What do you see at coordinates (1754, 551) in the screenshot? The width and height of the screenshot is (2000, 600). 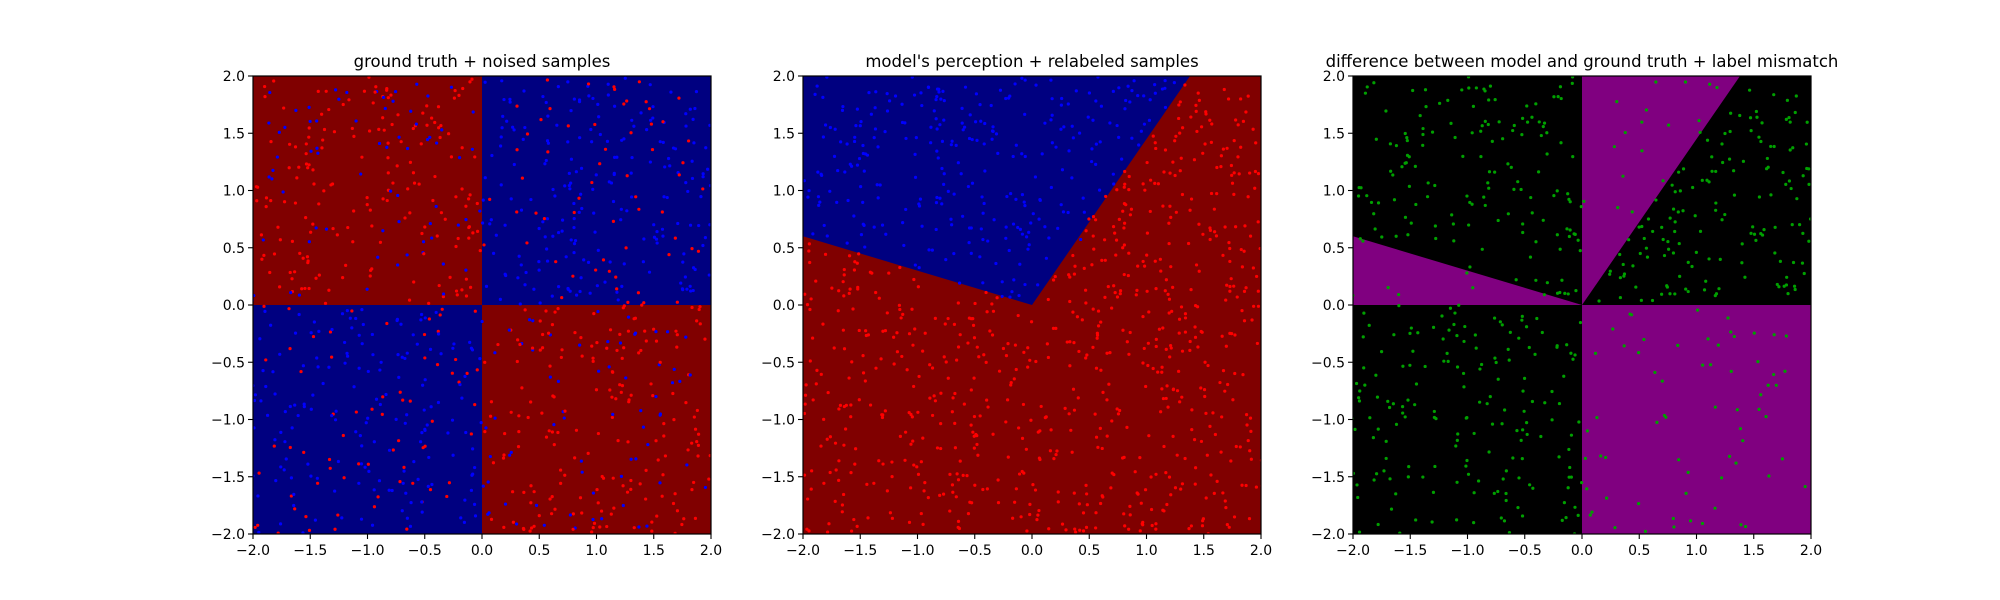 I see `x-tick-label: 1.5` at bounding box center [1754, 551].